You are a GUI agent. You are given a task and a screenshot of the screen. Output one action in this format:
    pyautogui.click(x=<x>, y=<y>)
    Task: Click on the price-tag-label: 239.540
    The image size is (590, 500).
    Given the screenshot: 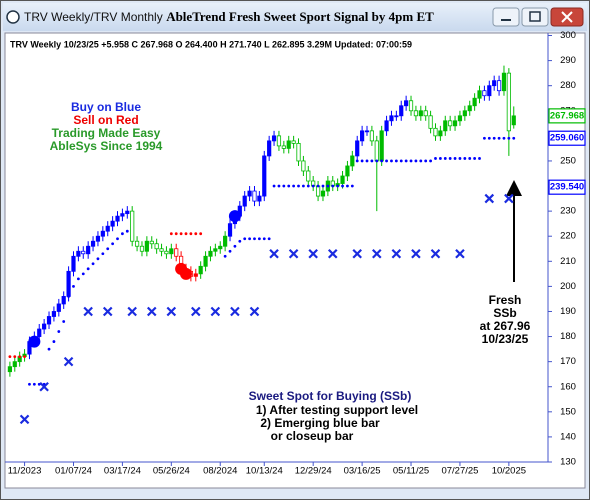 What is the action you would take?
    pyautogui.click(x=567, y=187)
    